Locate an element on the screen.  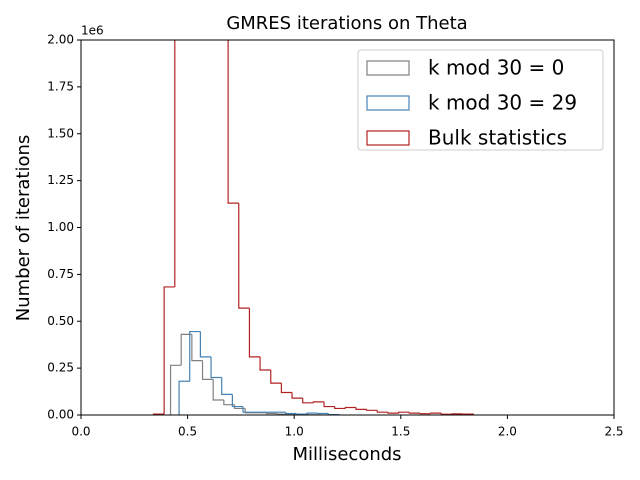
legend: k mod 30 = 0 k mod 30 = 29 Bulk statistics is located at coordinates (480, 100).